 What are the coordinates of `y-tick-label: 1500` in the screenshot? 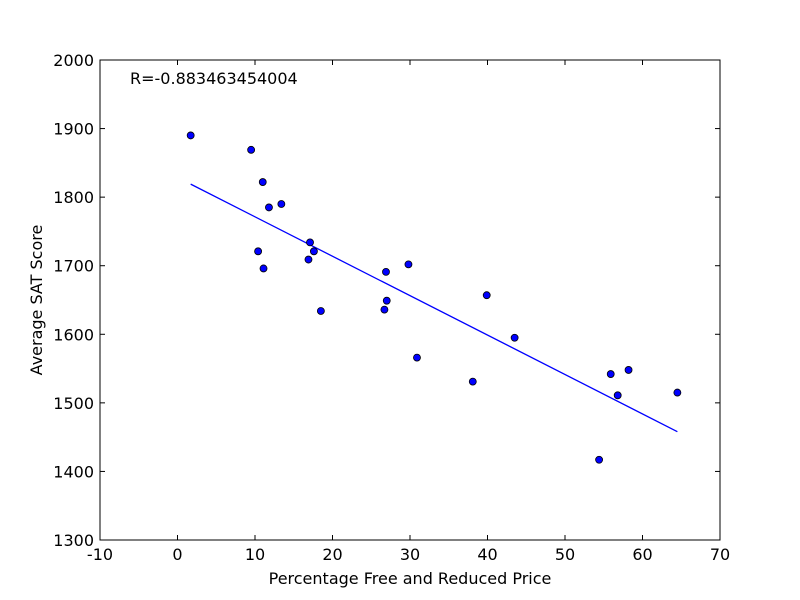 It's located at (73, 403).